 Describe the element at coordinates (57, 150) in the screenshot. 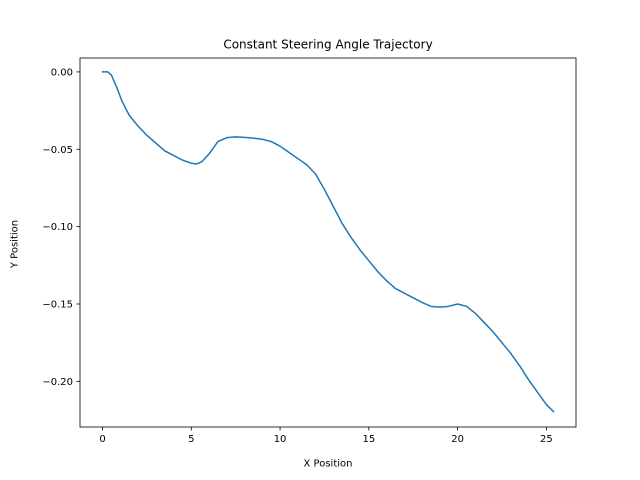

I see `y-tick-label: −0.05` at that location.